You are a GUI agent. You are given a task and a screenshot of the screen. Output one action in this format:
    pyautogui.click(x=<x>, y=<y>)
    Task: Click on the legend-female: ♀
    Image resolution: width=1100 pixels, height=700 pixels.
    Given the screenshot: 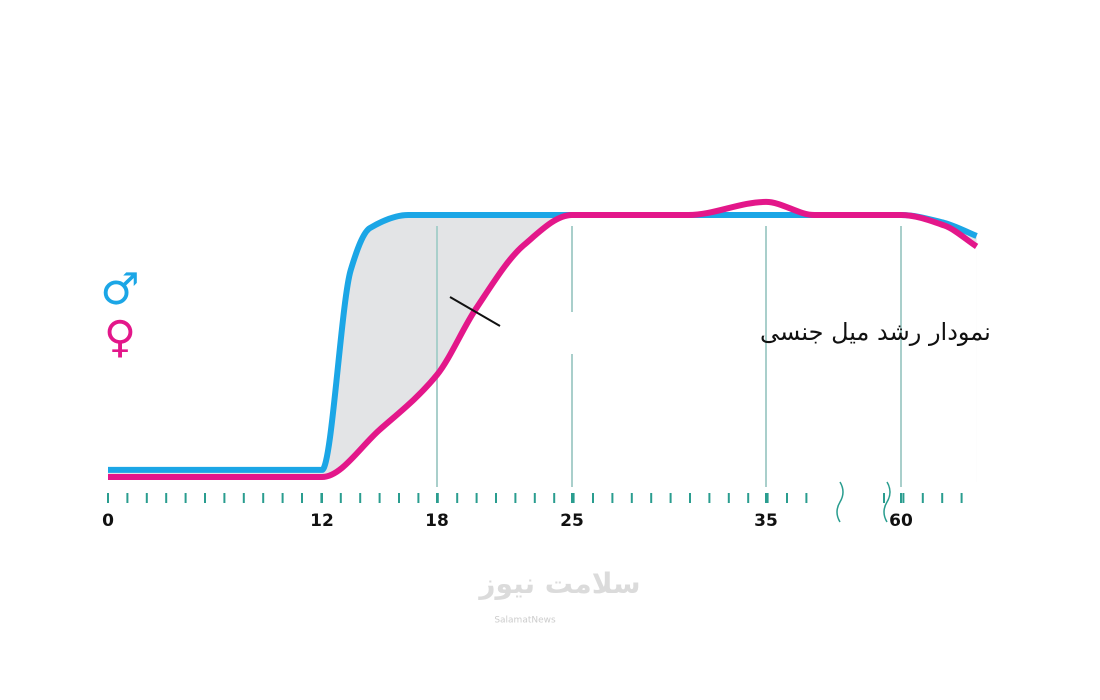 What is the action you would take?
    pyautogui.click(x=120, y=337)
    